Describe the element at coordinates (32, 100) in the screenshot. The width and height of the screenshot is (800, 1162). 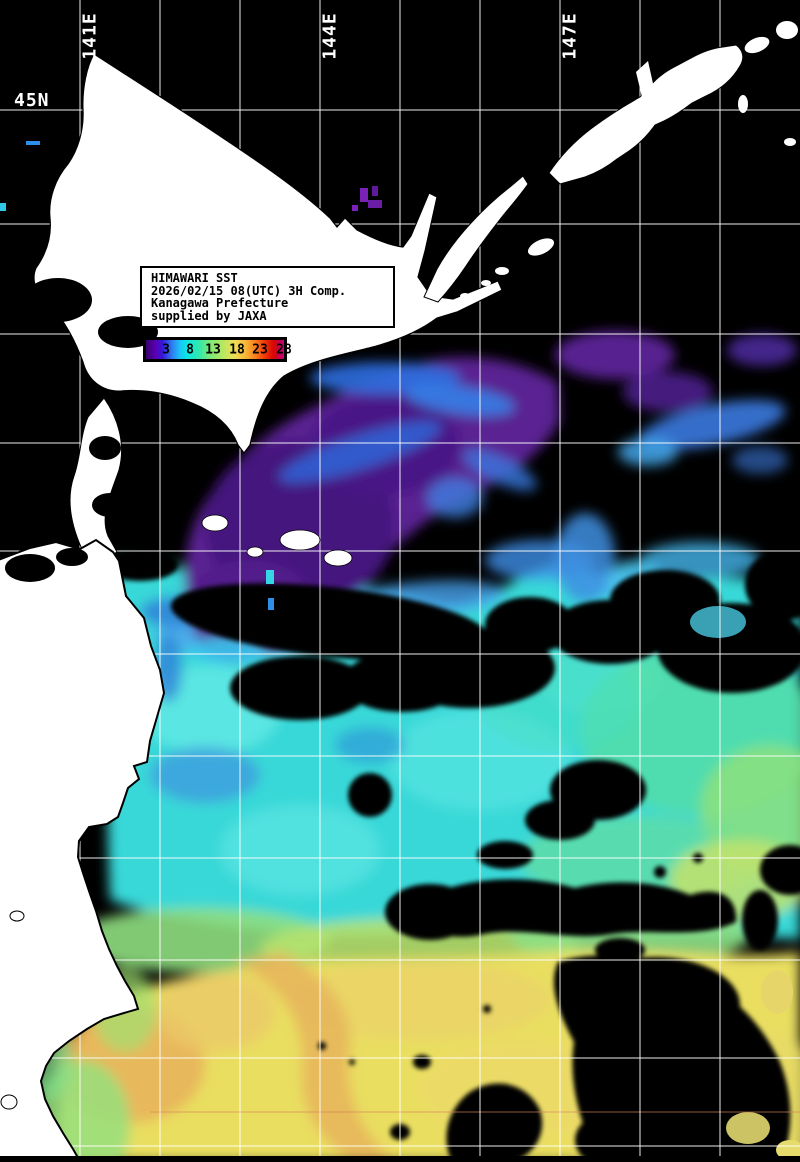
I see `latitude-label-45n: 45N` at that location.